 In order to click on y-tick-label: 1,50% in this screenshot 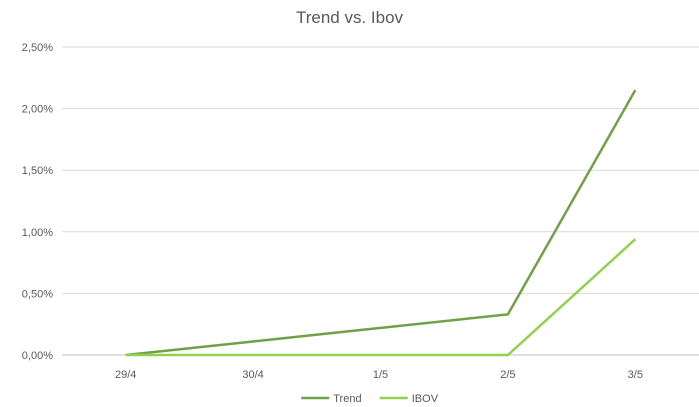, I will do `click(37, 171)`.